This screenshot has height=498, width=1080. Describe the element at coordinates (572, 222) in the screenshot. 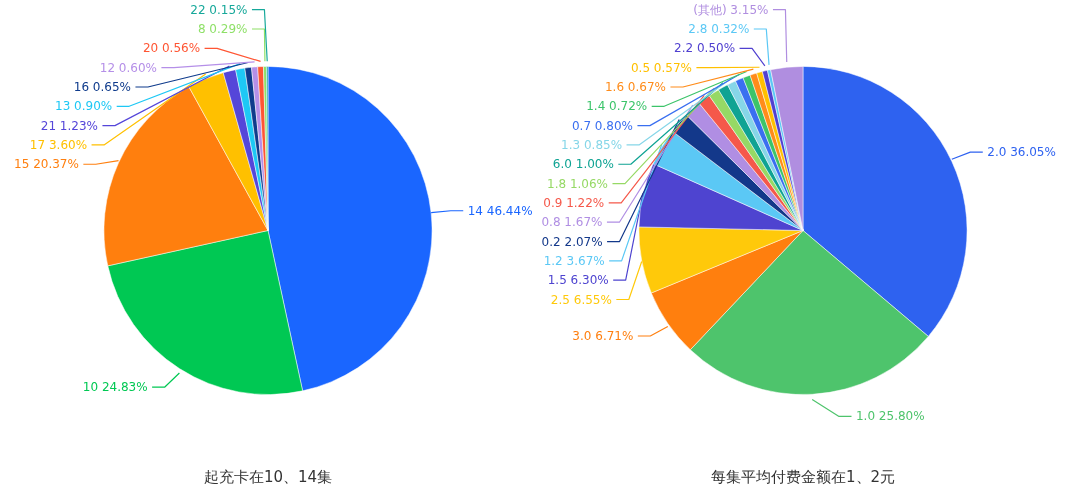

I see `slice-label: 0.8 1.67%` at that location.